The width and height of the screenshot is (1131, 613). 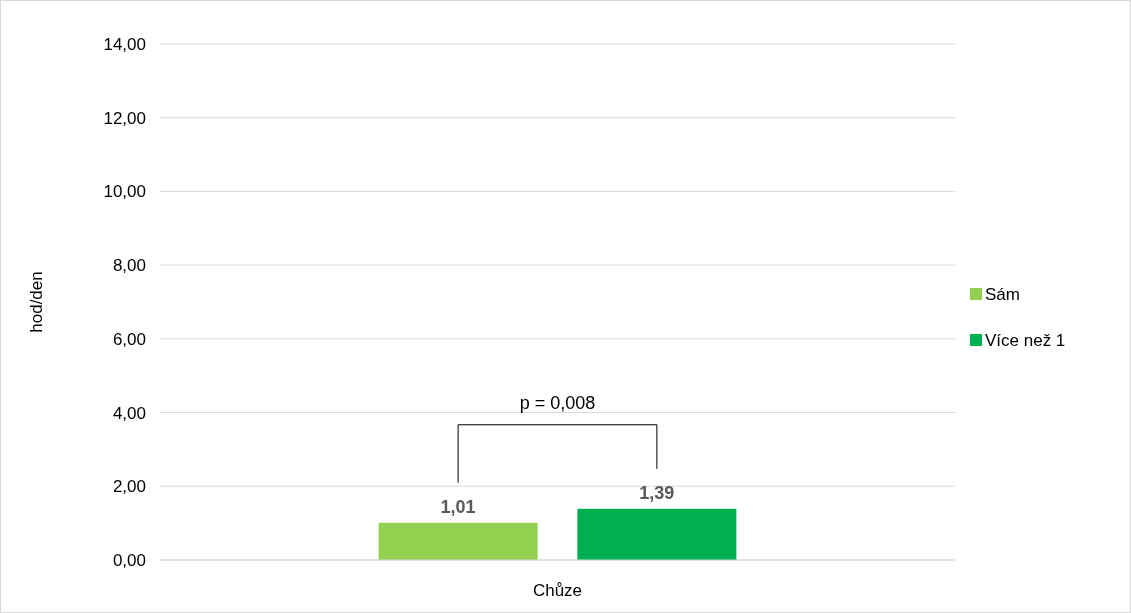 I want to click on y-tick-label: 10,00, so click(x=124, y=192).